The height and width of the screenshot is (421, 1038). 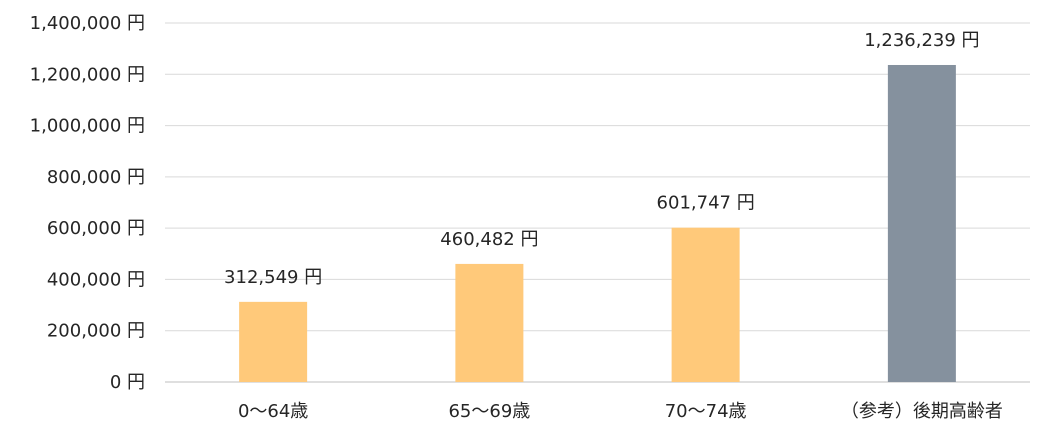 What do you see at coordinates (273, 277) in the screenshot?
I see `data-label: 312,549 円` at bounding box center [273, 277].